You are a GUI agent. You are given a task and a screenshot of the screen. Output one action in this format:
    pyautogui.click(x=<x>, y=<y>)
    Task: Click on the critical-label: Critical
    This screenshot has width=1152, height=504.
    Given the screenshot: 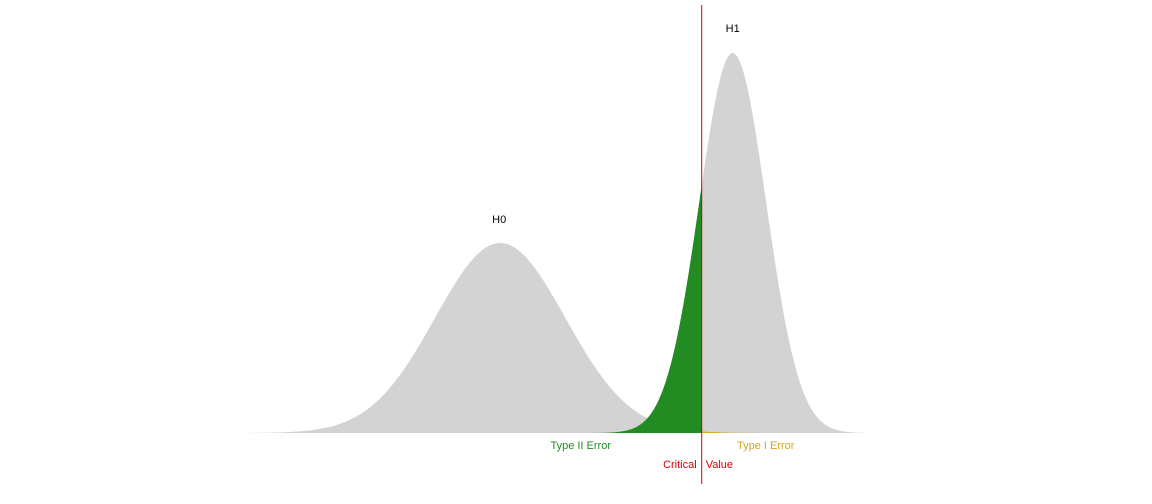 What is the action you would take?
    pyautogui.click(x=680, y=465)
    